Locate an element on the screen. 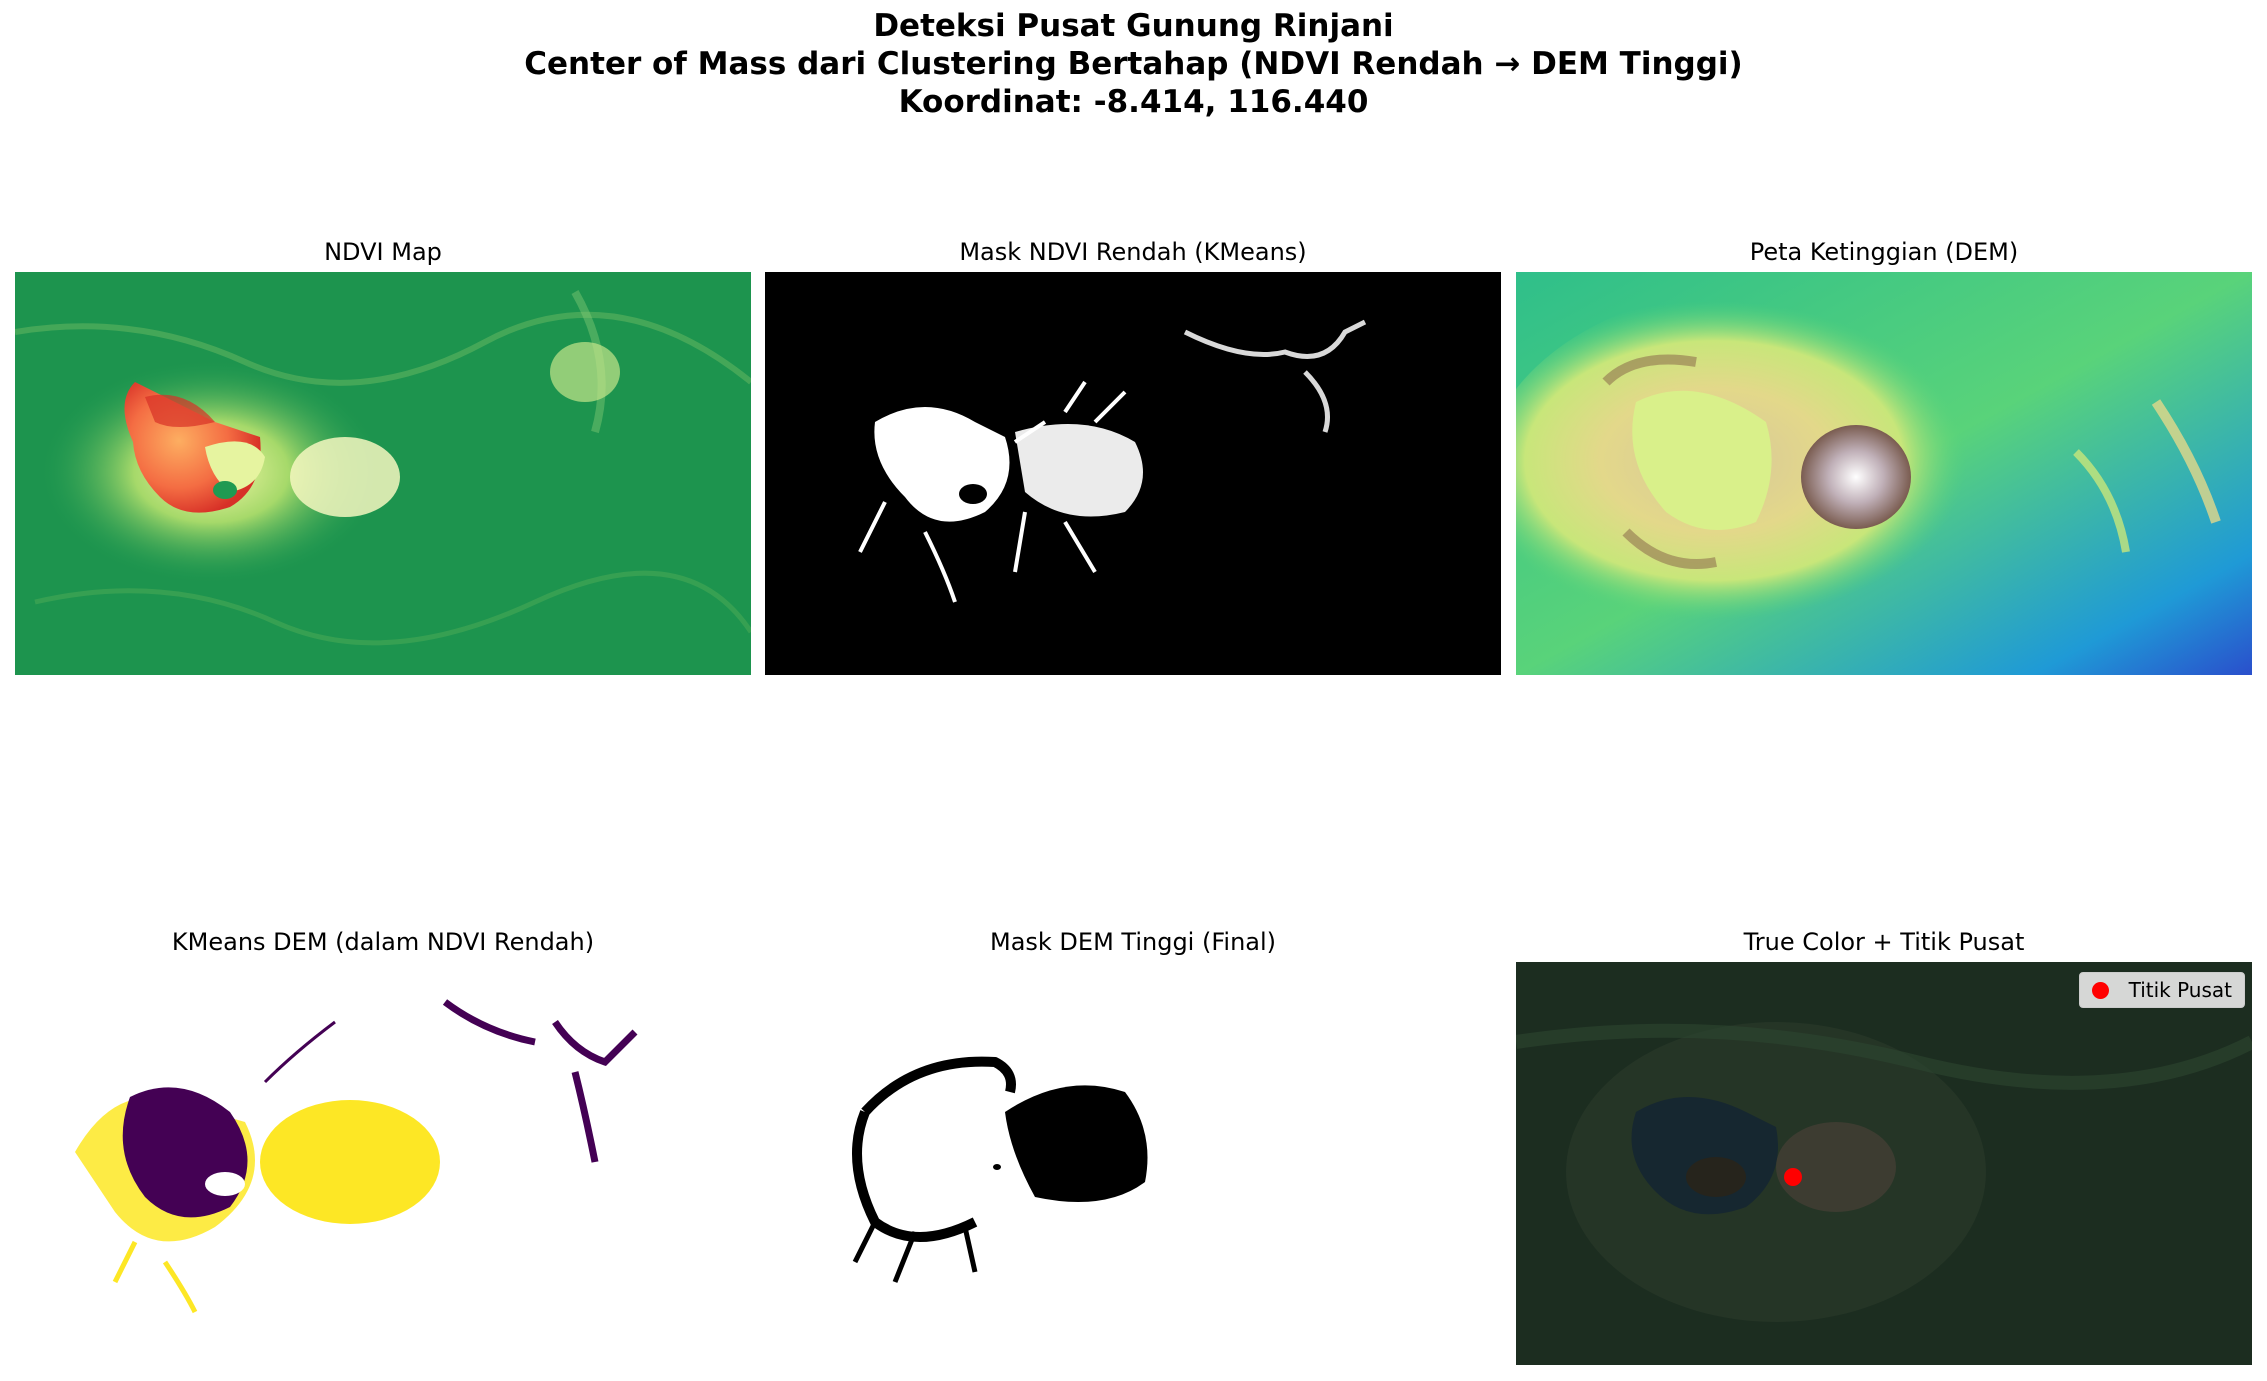 The image size is (2267, 1381). legend: Titik Pusat is located at coordinates (2161, 990).